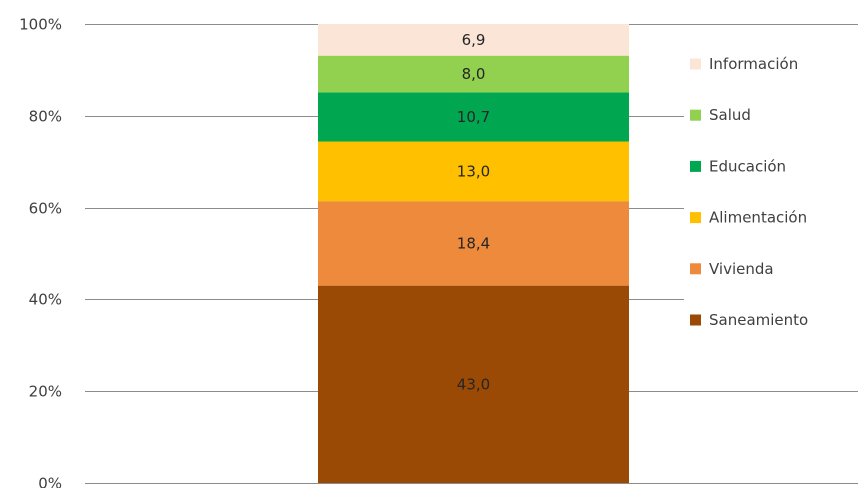  I want to click on data-label: 8,0, so click(474, 74).